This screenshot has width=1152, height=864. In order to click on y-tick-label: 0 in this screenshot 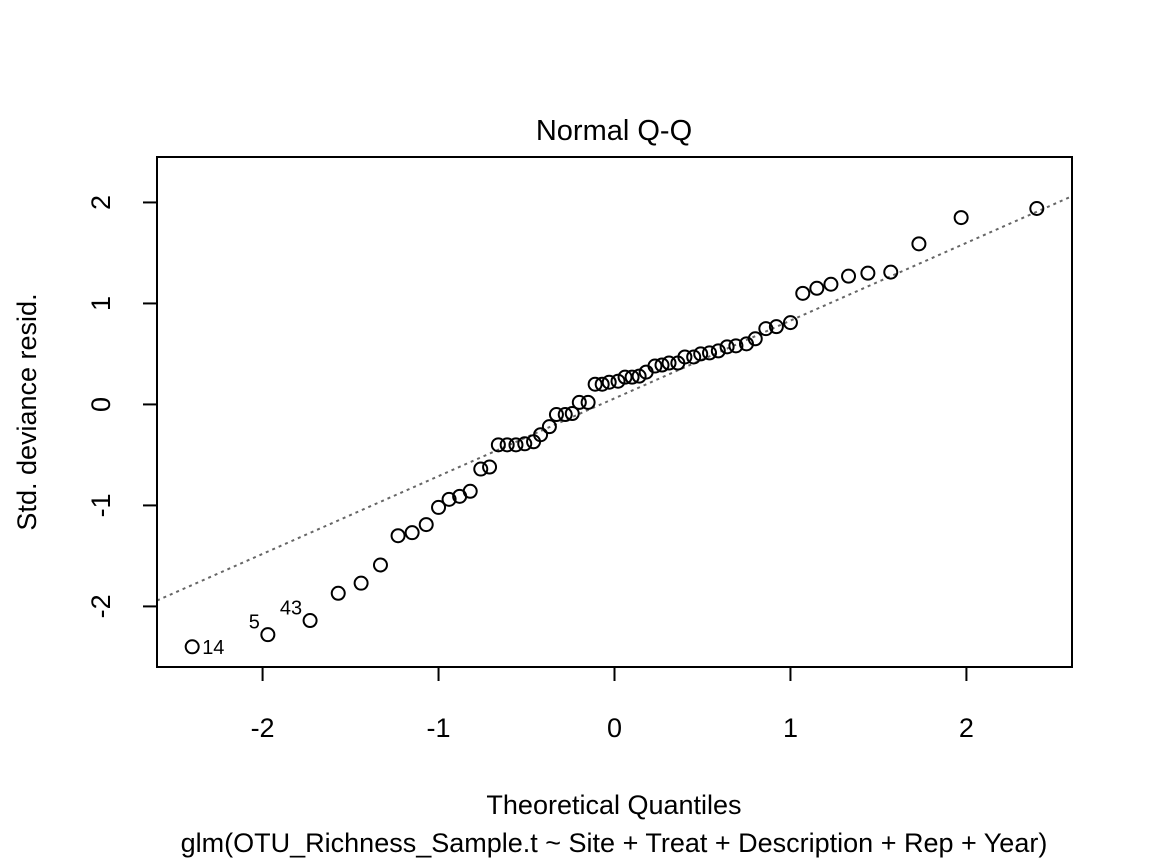, I will do `click(101, 404)`.